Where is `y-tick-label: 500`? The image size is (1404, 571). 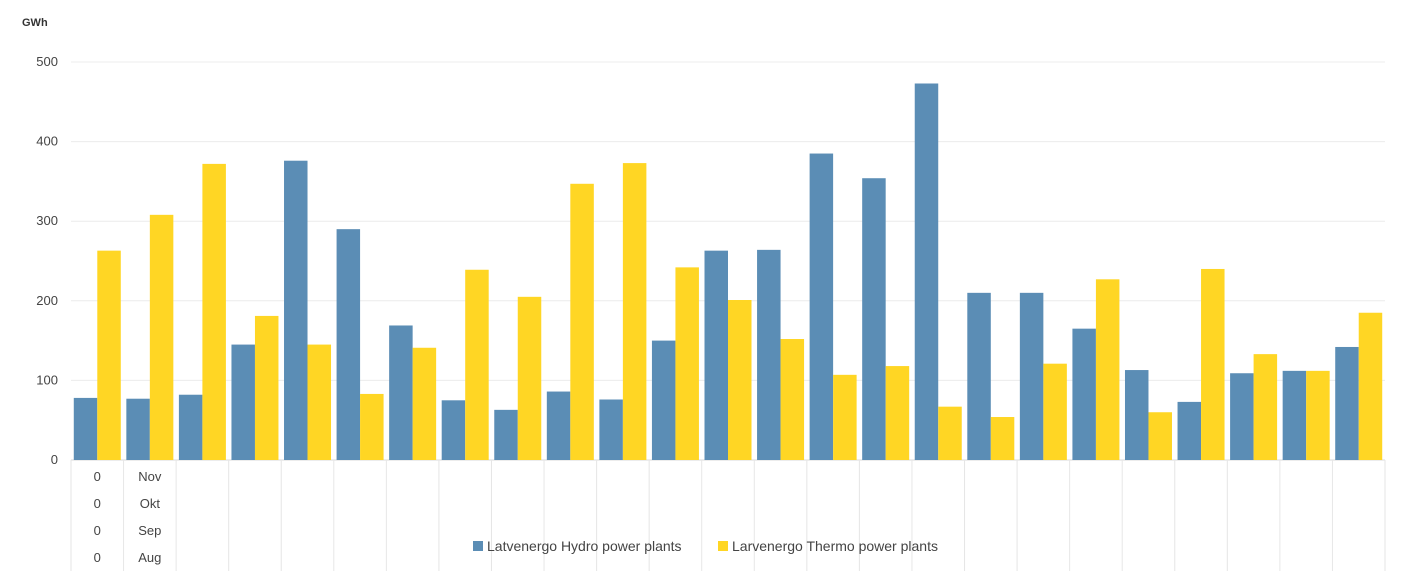 y-tick-label: 500 is located at coordinates (47, 61).